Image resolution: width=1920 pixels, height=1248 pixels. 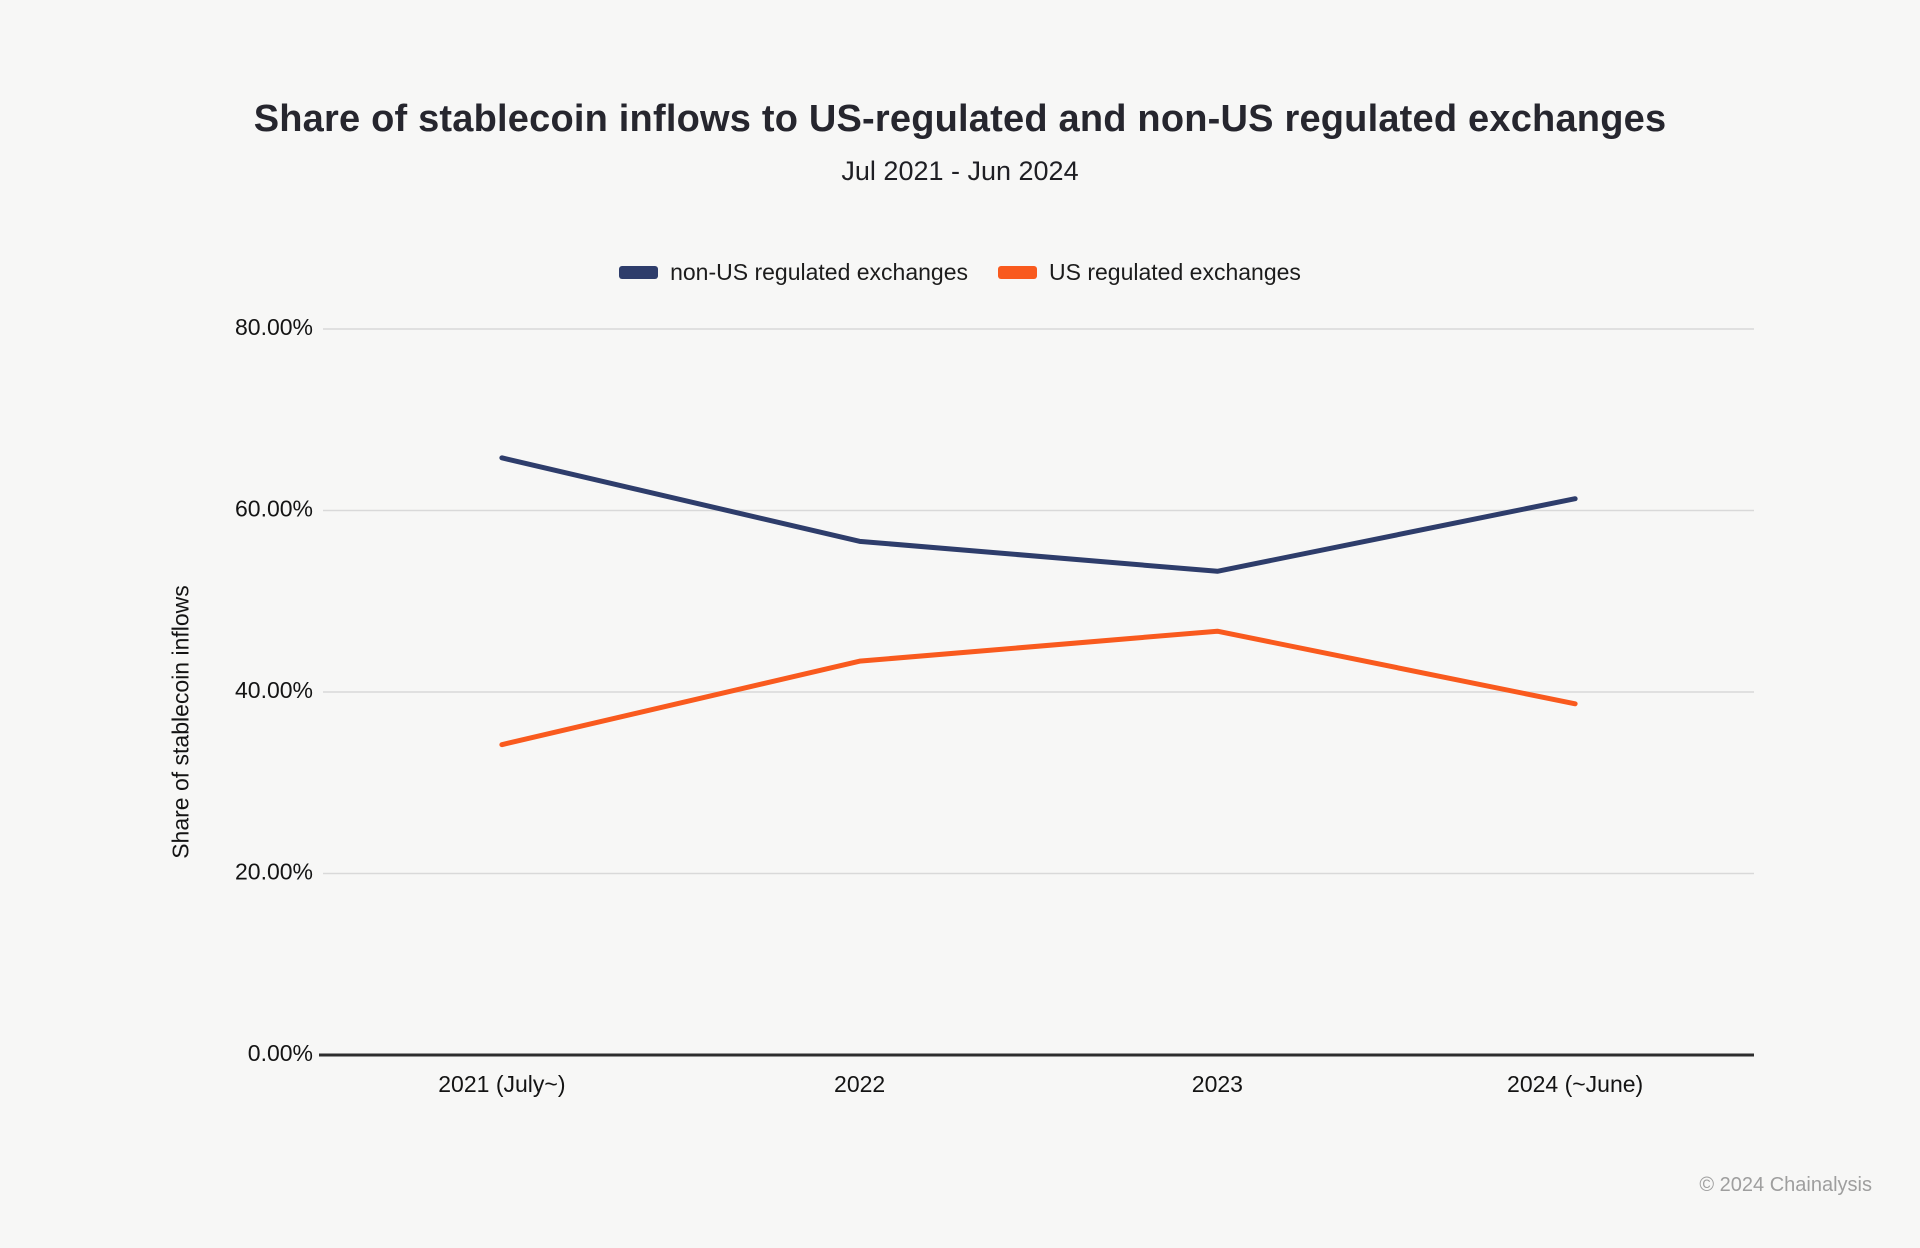 What do you see at coordinates (1217, 1084) in the screenshot?
I see `x-tick-label: 2023` at bounding box center [1217, 1084].